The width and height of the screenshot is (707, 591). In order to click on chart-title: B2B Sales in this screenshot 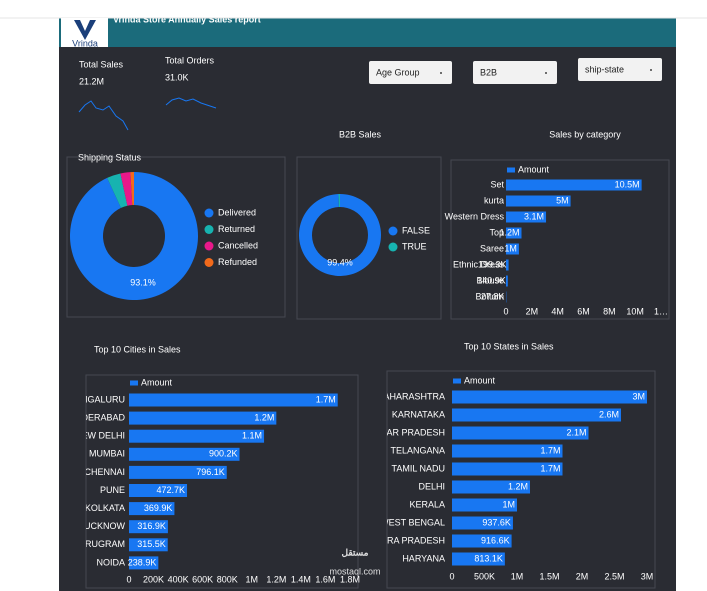, I will do `click(360, 134)`.